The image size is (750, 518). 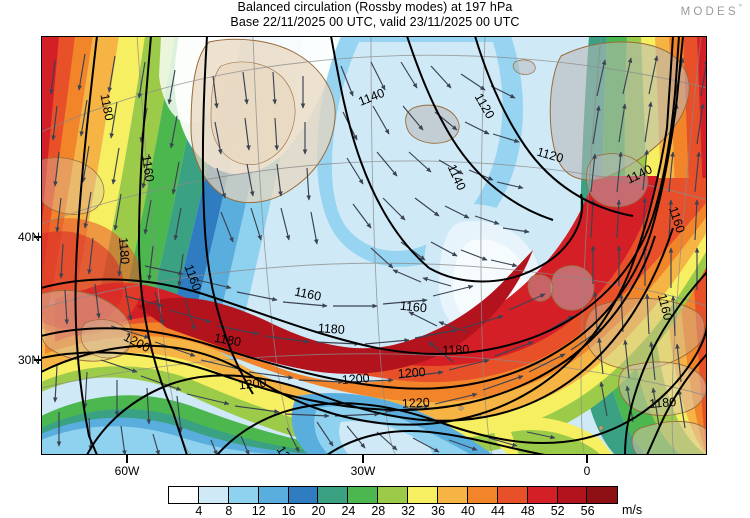 I want to click on modes-logo-text: MODES, so click(x=709, y=11).